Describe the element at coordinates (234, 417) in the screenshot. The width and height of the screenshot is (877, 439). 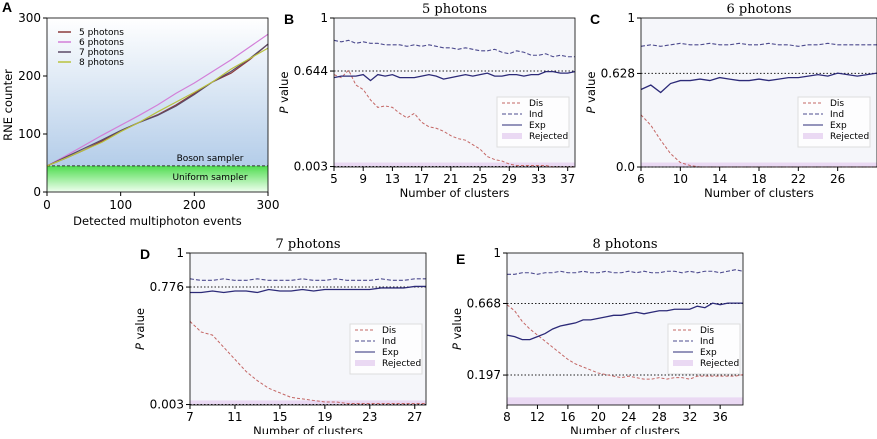
I see `x-tick-label: 11` at that location.